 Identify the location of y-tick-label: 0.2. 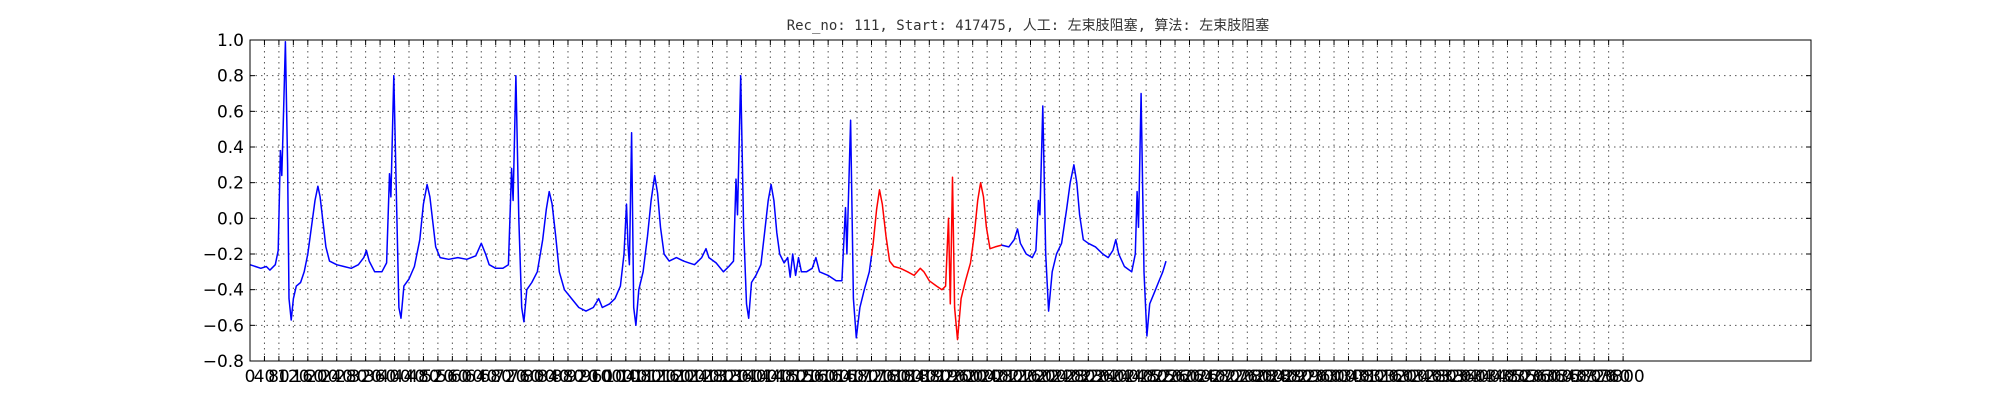
(230, 184).